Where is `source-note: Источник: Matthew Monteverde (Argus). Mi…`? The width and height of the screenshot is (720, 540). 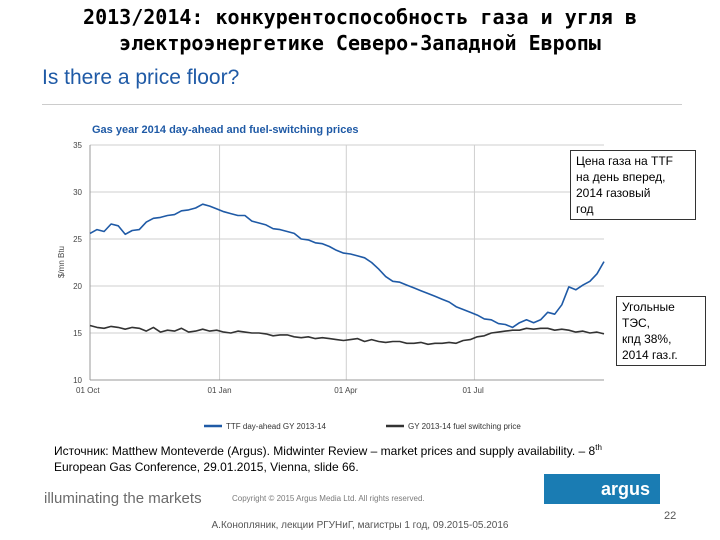 source-note: Источник: Matthew Monteverde (Argus). Mi… is located at coordinates (364, 457).